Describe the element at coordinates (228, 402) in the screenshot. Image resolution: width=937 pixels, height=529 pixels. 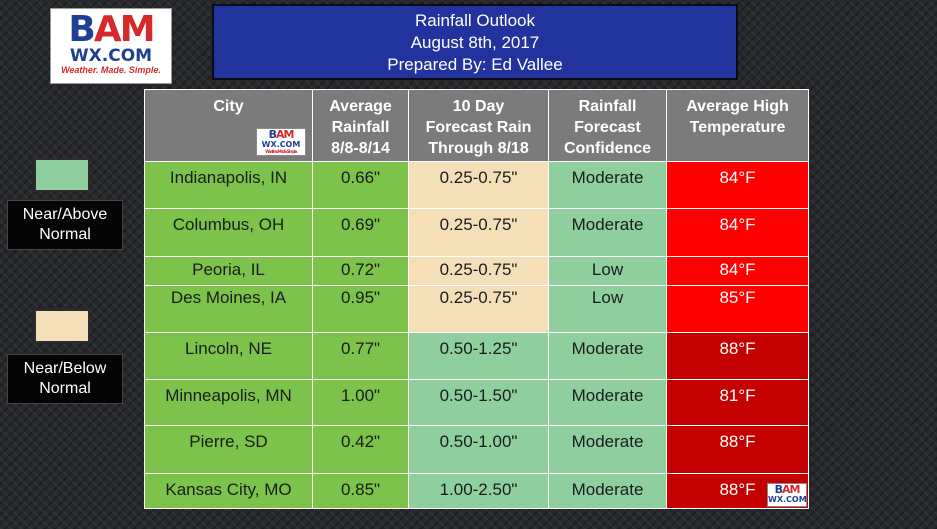
I see `city-cell: Minneapolis, MN` at that location.